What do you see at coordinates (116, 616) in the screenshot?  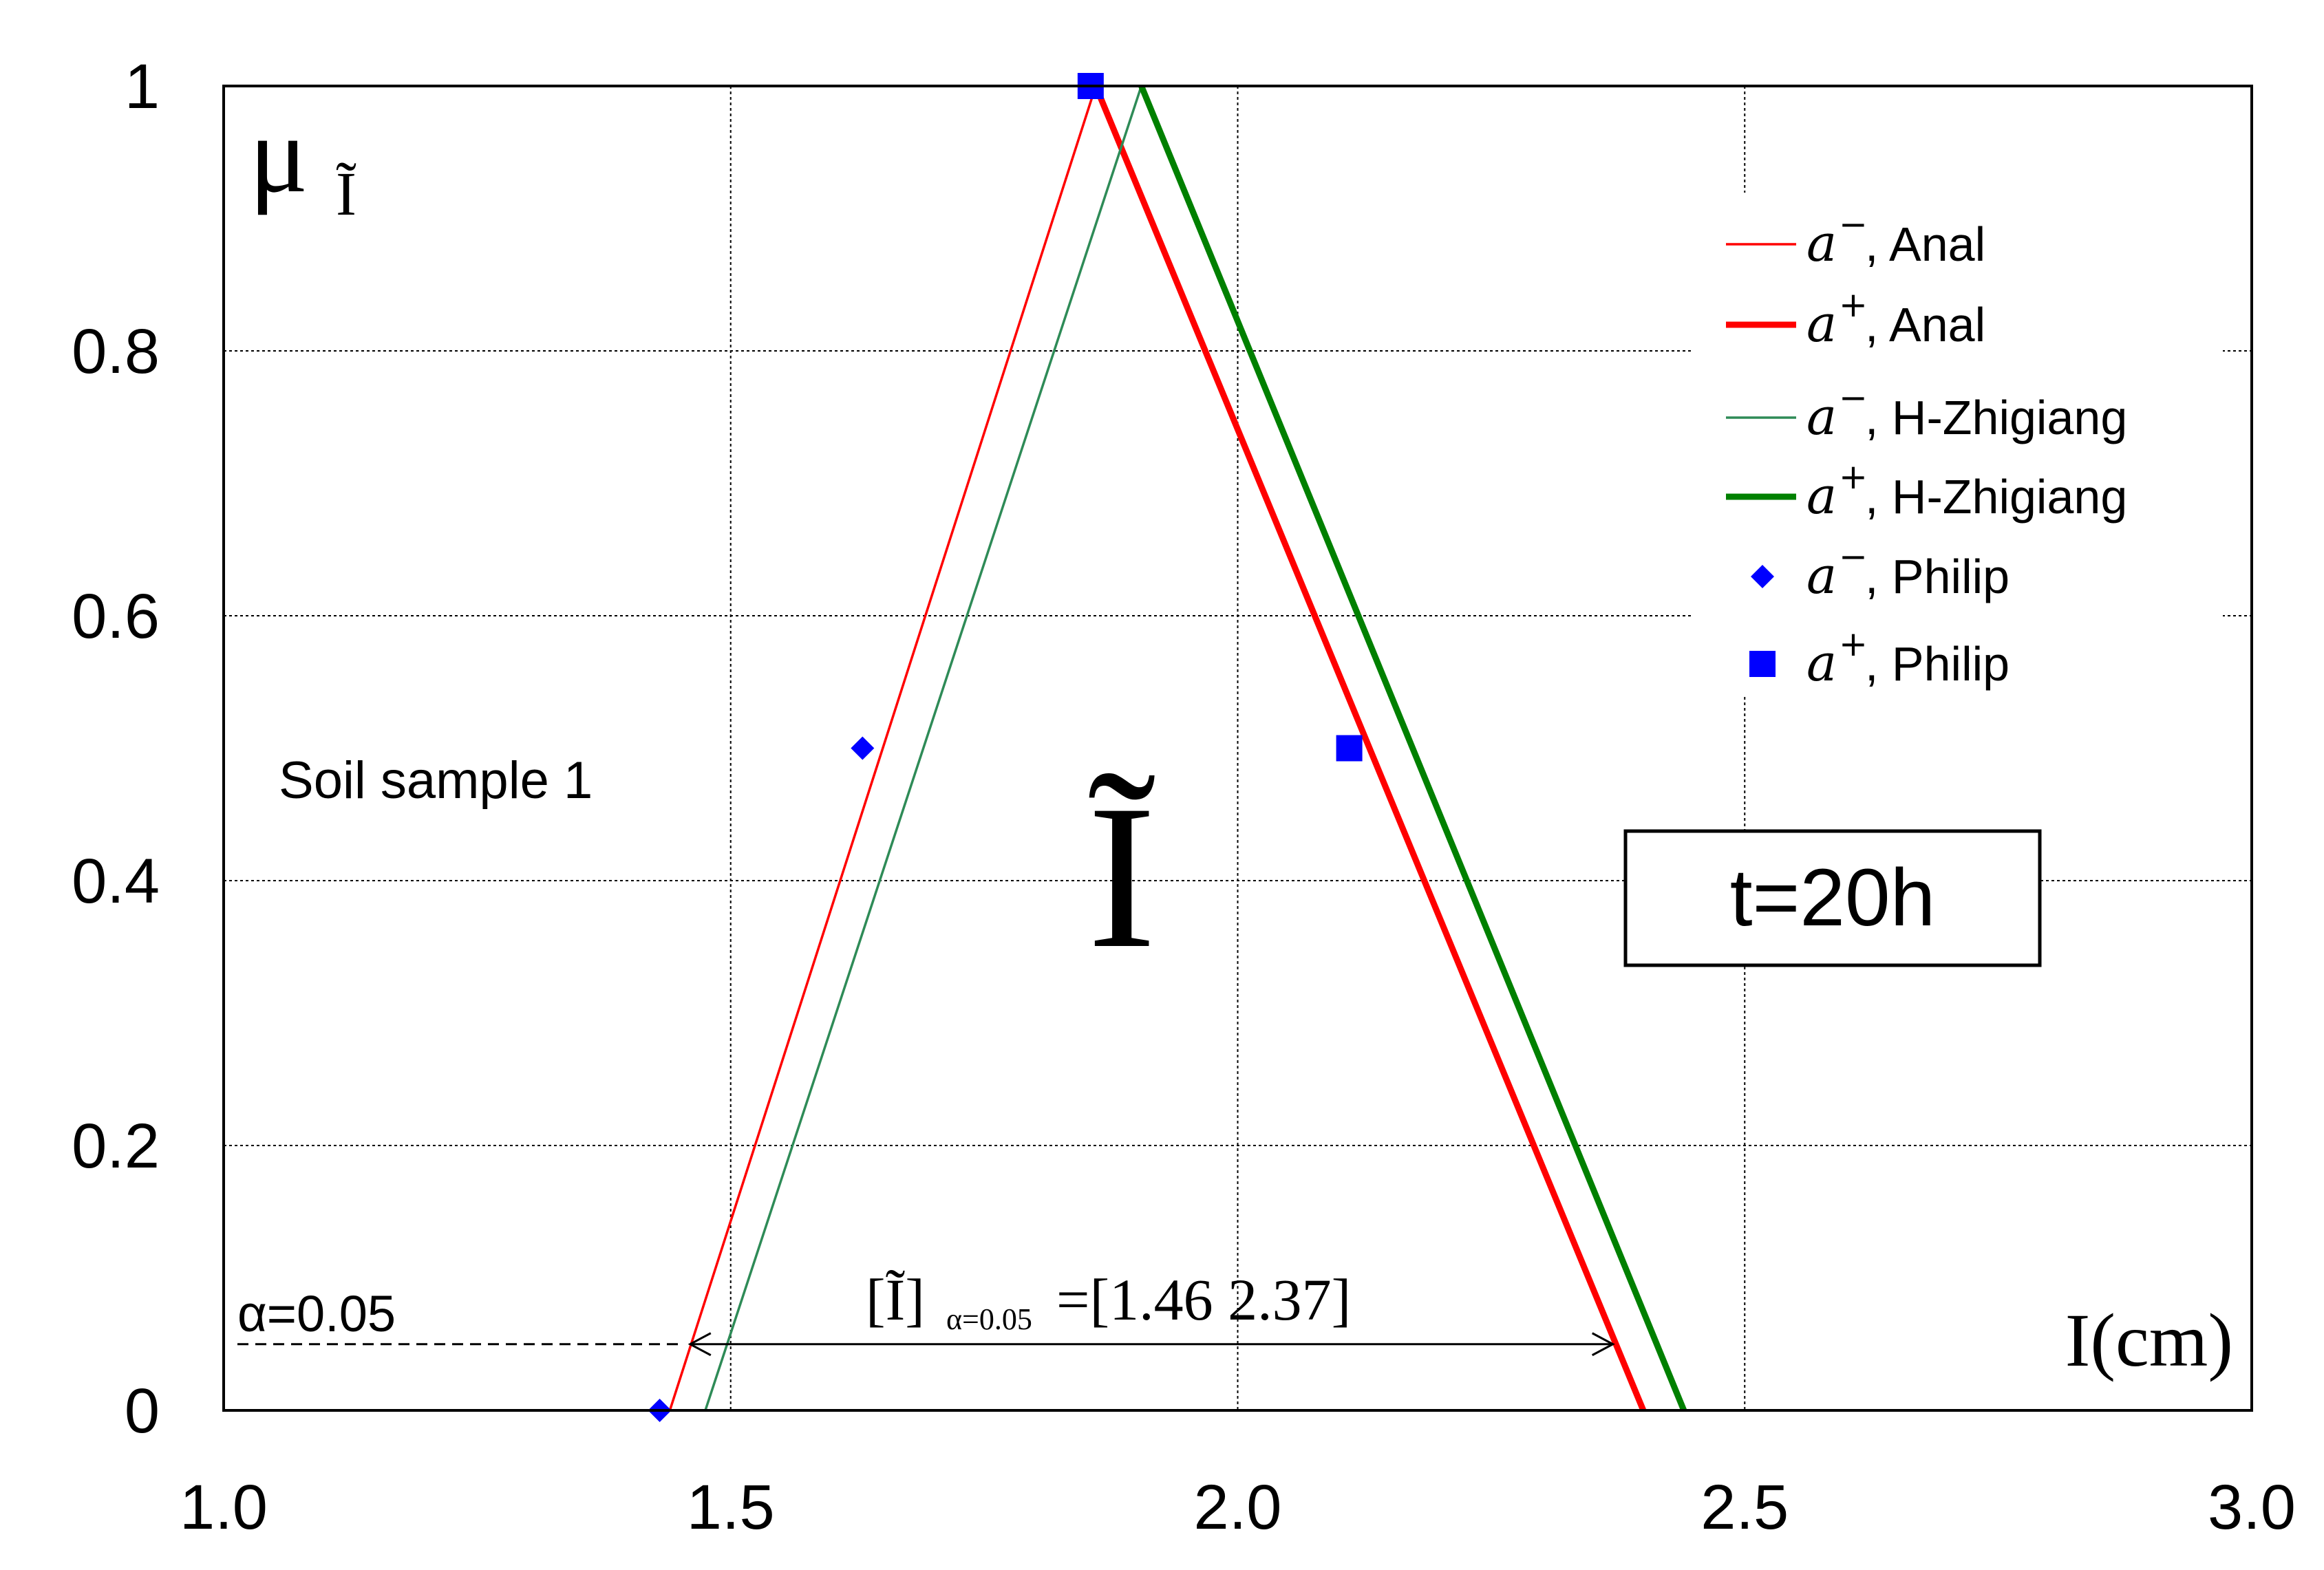 I see `y-tick-label: 0.6` at bounding box center [116, 616].